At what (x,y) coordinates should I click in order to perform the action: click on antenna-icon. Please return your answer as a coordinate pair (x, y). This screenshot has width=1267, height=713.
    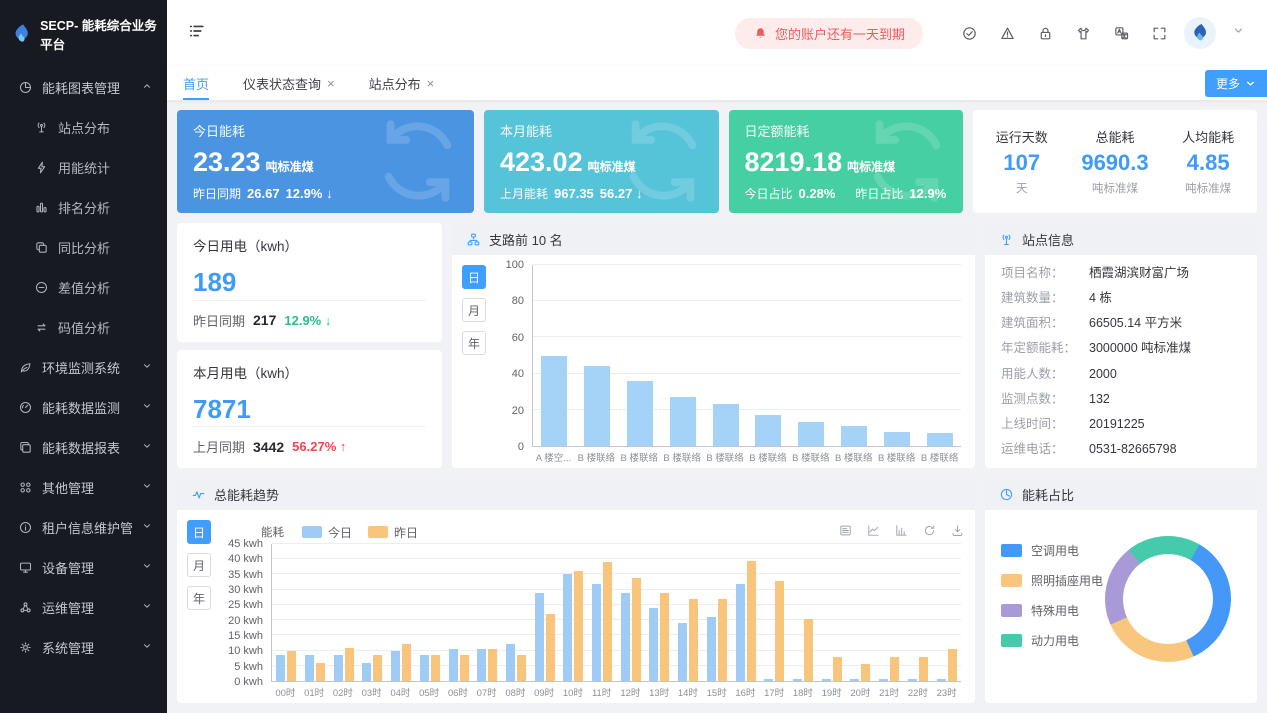
    Looking at the image, I should click on (1006, 239).